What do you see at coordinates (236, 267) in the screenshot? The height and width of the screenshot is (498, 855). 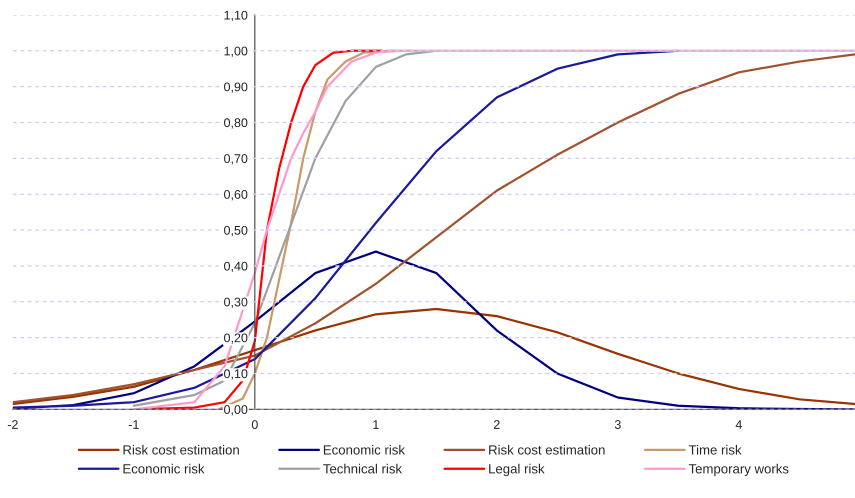 I see `y-tick-label: 0,40` at bounding box center [236, 267].